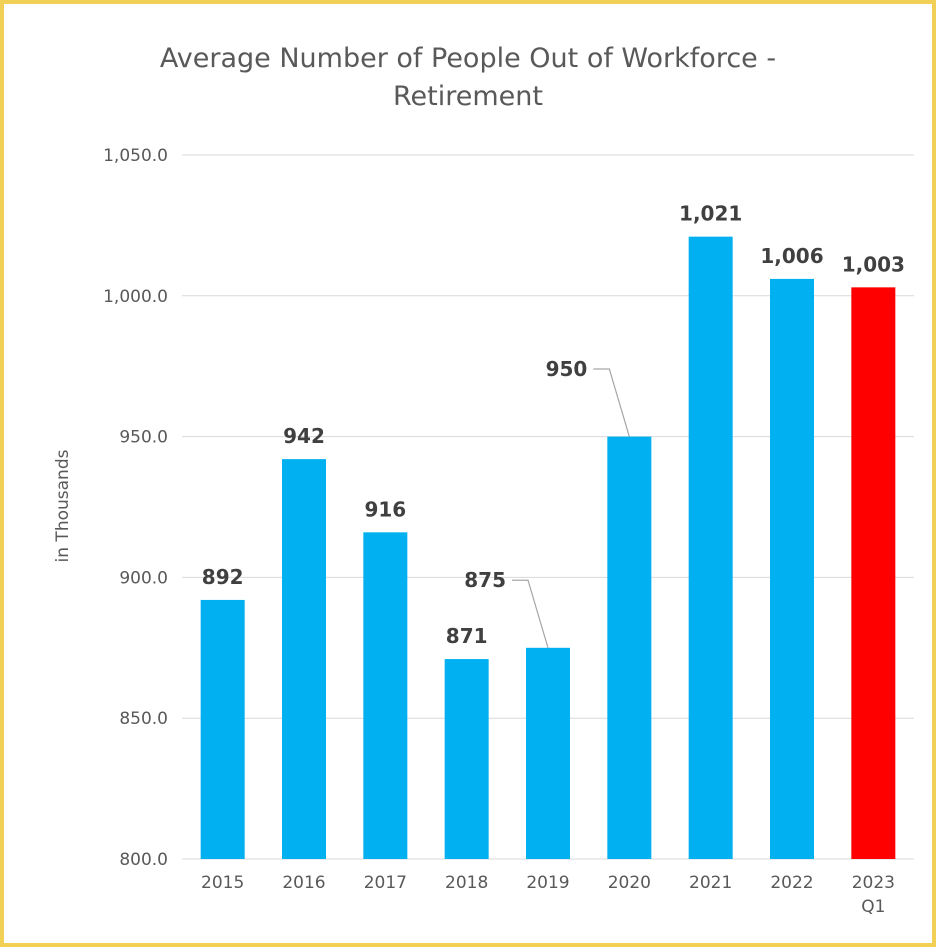 Image resolution: width=936 pixels, height=947 pixels. What do you see at coordinates (467, 636) in the screenshot?
I see `data-label: 871` at bounding box center [467, 636].